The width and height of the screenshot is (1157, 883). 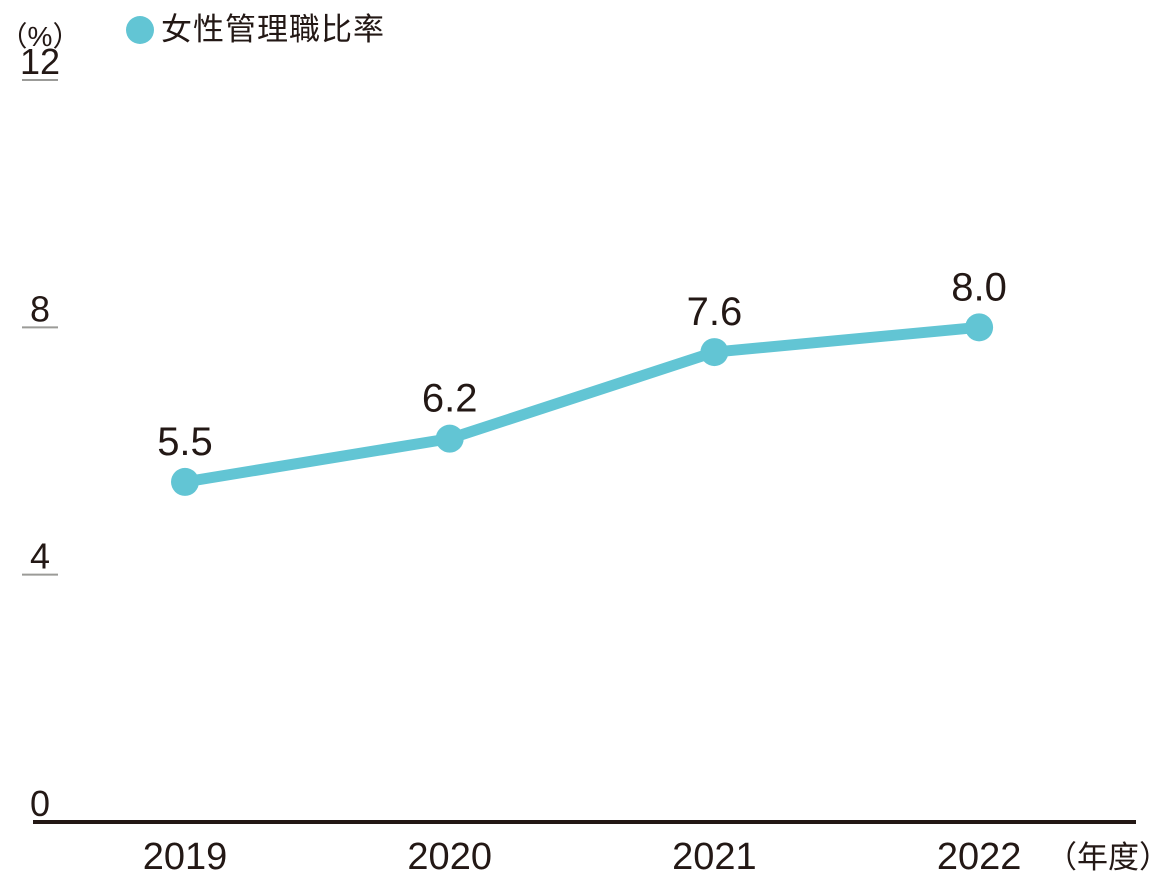 What do you see at coordinates (979, 857) in the screenshot?
I see `x-tick-label: 2022` at bounding box center [979, 857].